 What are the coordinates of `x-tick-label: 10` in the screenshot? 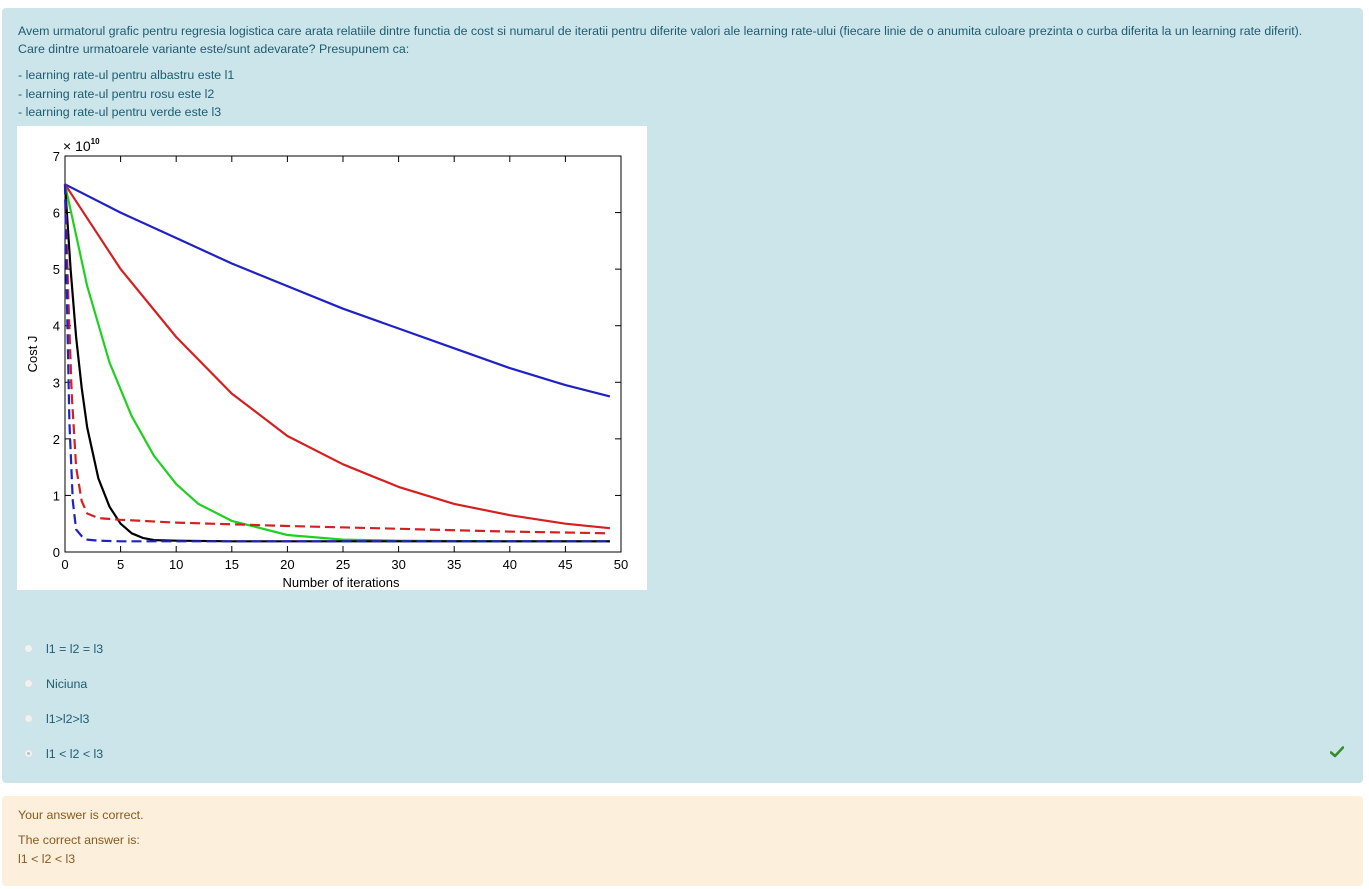 It's located at (176, 564).